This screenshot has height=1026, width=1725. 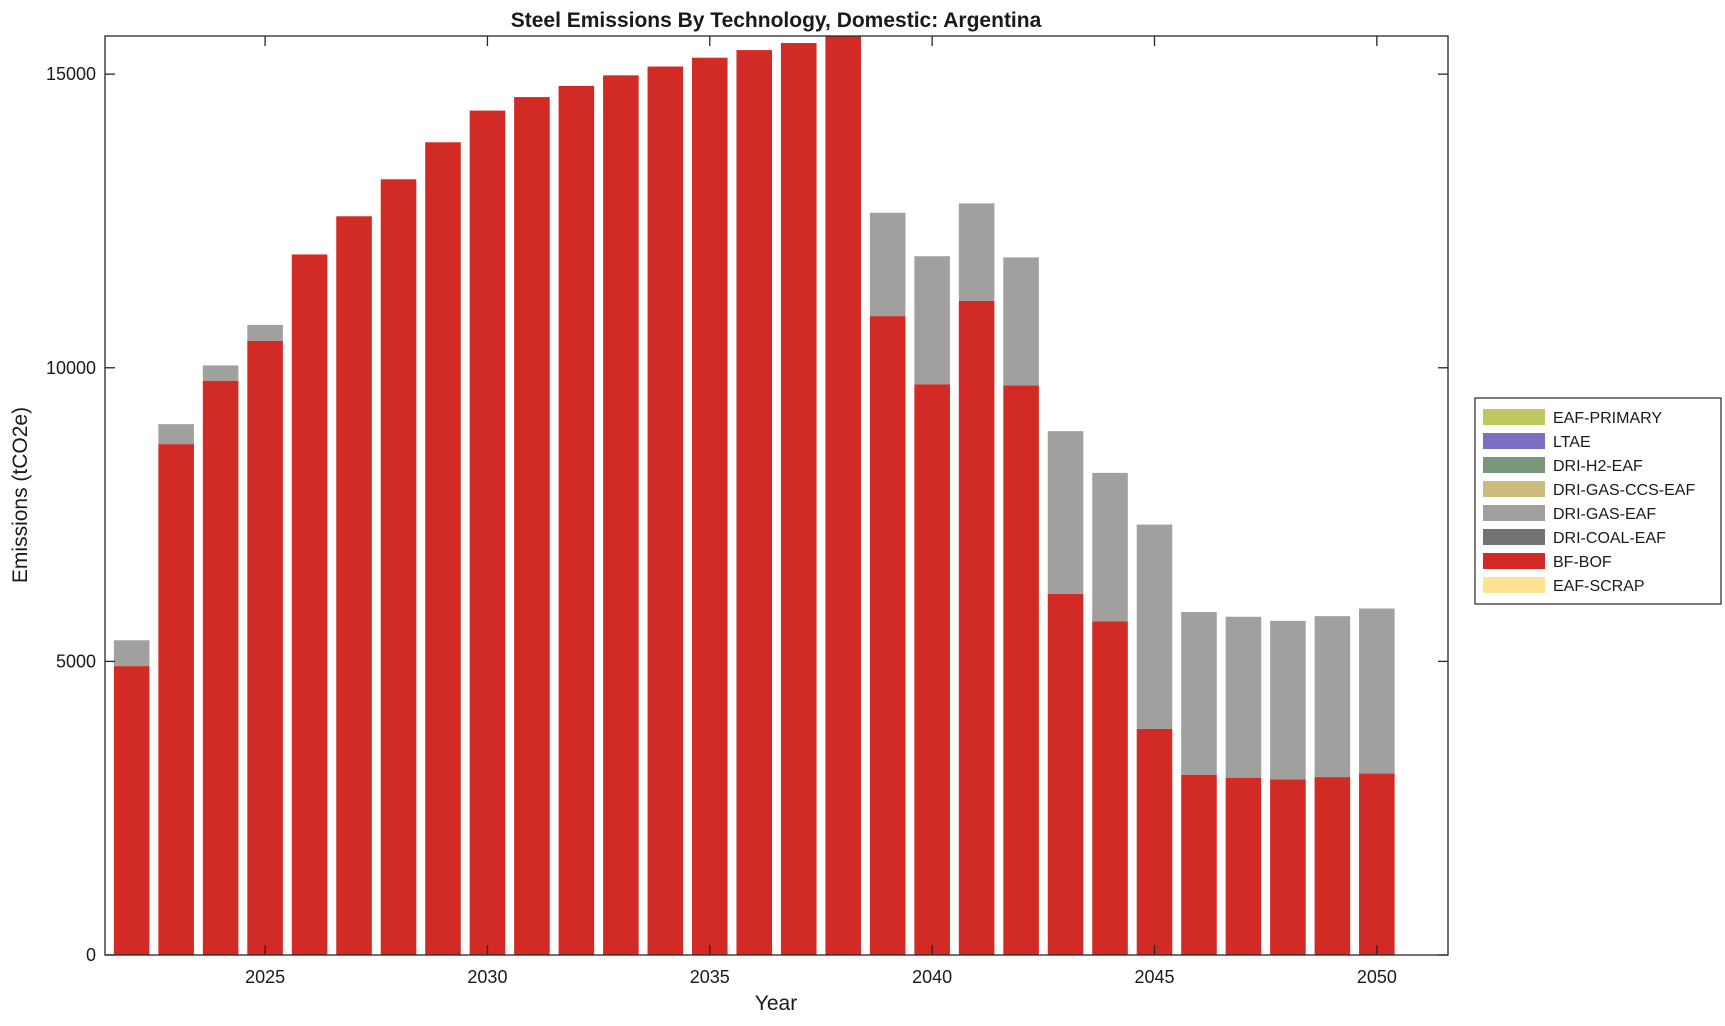 What do you see at coordinates (91, 955) in the screenshot?
I see `y-tick-label-0: 0` at bounding box center [91, 955].